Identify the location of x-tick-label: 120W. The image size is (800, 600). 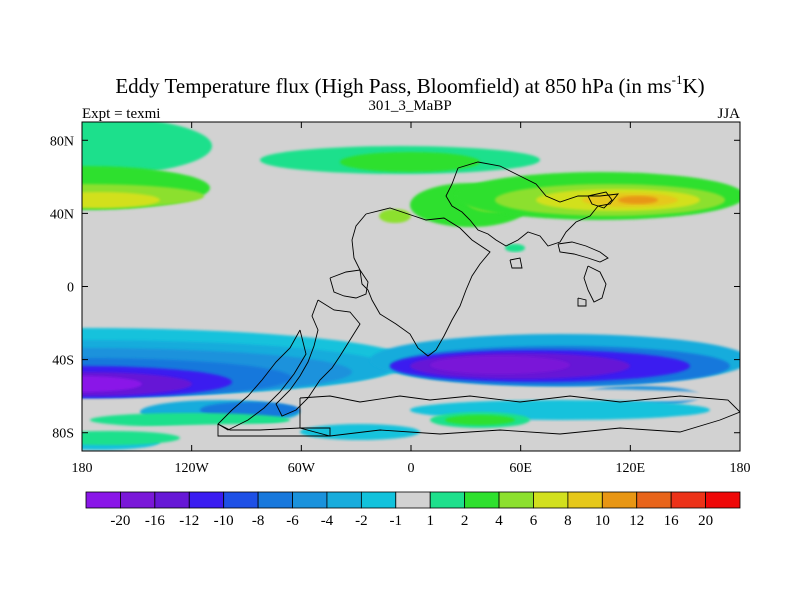
(192, 468).